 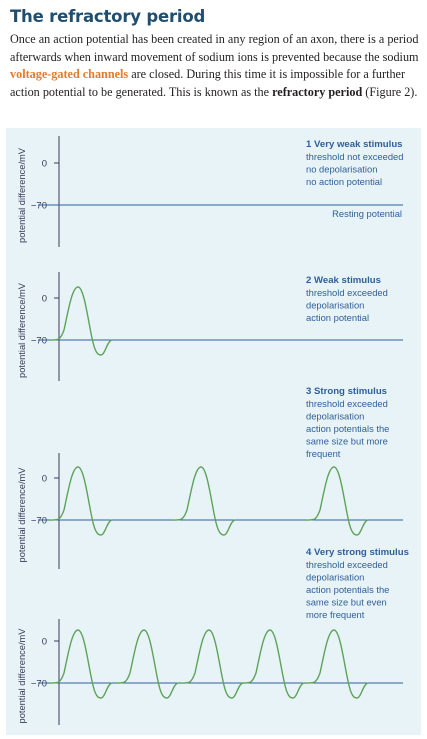 What do you see at coordinates (346, 391) in the screenshot?
I see `stimulus-heading: 3 Strong stimulus` at bounding box center [346, 391].